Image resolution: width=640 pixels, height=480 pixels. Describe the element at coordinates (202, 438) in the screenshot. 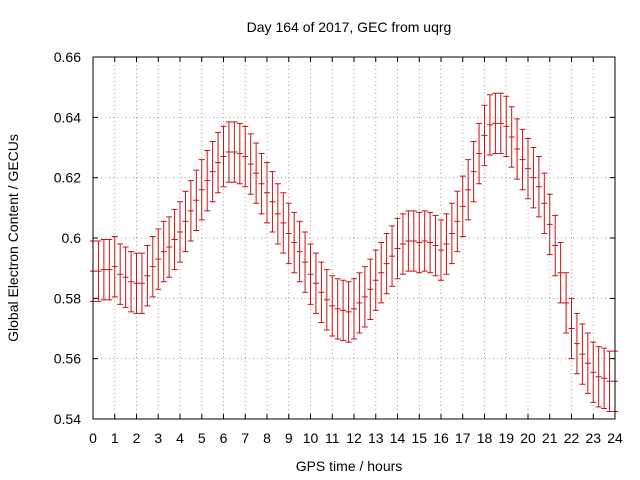

I see `x-tick-label: 5` at that location.